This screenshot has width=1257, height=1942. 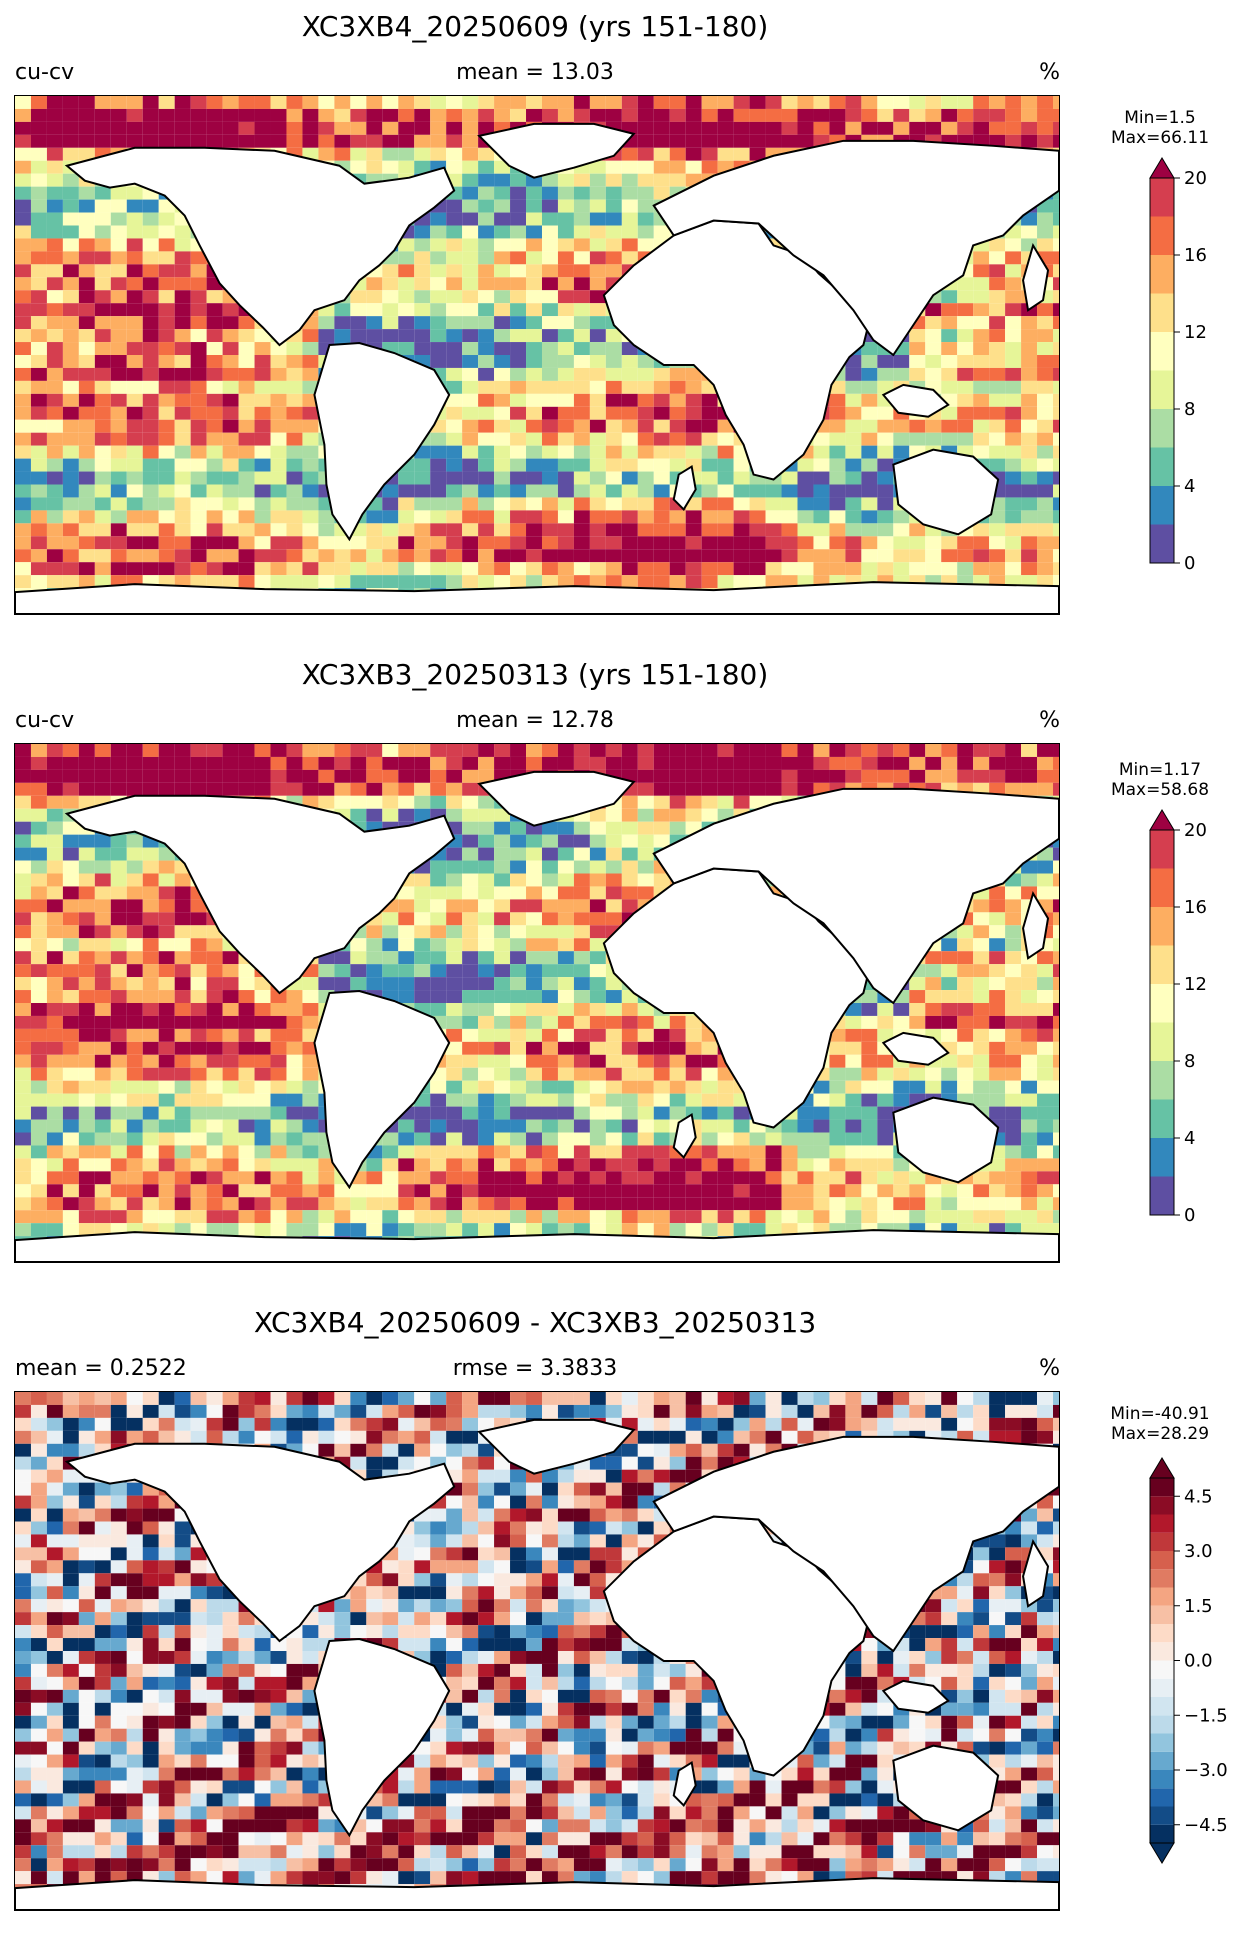 What do you see at coordinates (1198, 1496) in the screenshot?
I see `colorbar-tick-label: 4.5` at bounding box center [1198, 1496].